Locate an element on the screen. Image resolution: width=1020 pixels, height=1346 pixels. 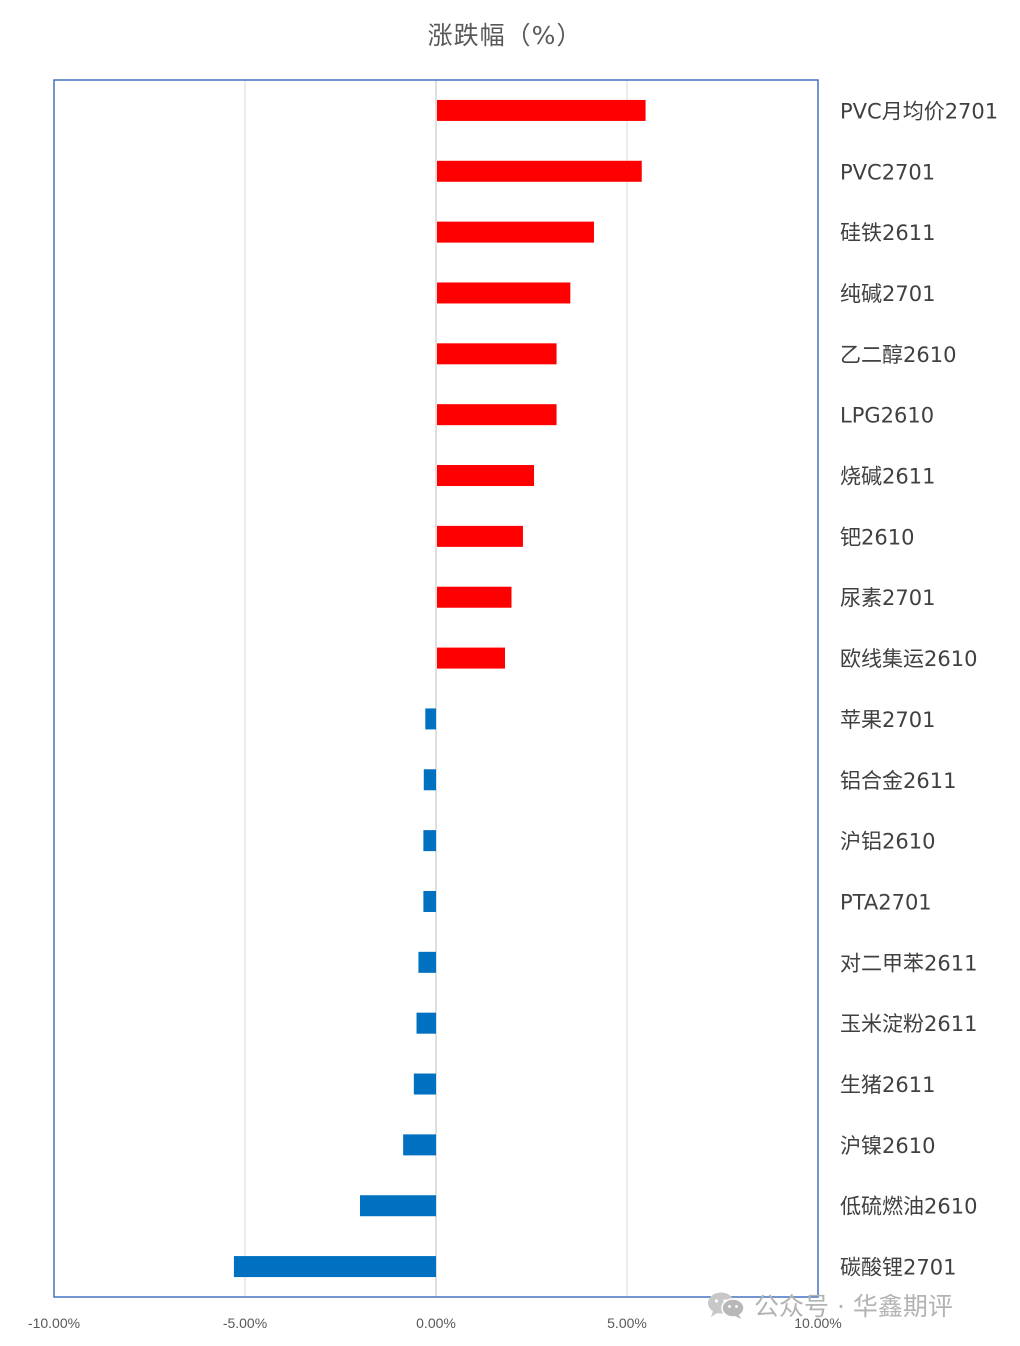
category-label: 烧碱2611 is located at coordinates (887, 477).